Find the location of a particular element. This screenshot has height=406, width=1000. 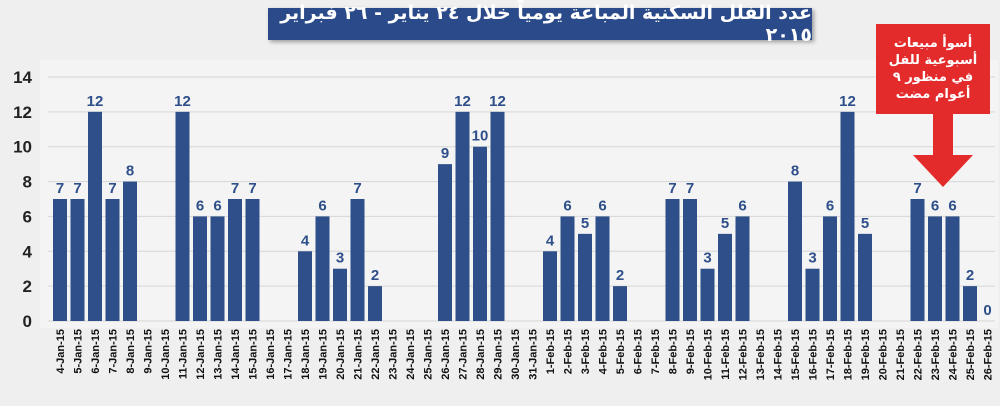

data-label: 10 is located at coordinates (480, 136).